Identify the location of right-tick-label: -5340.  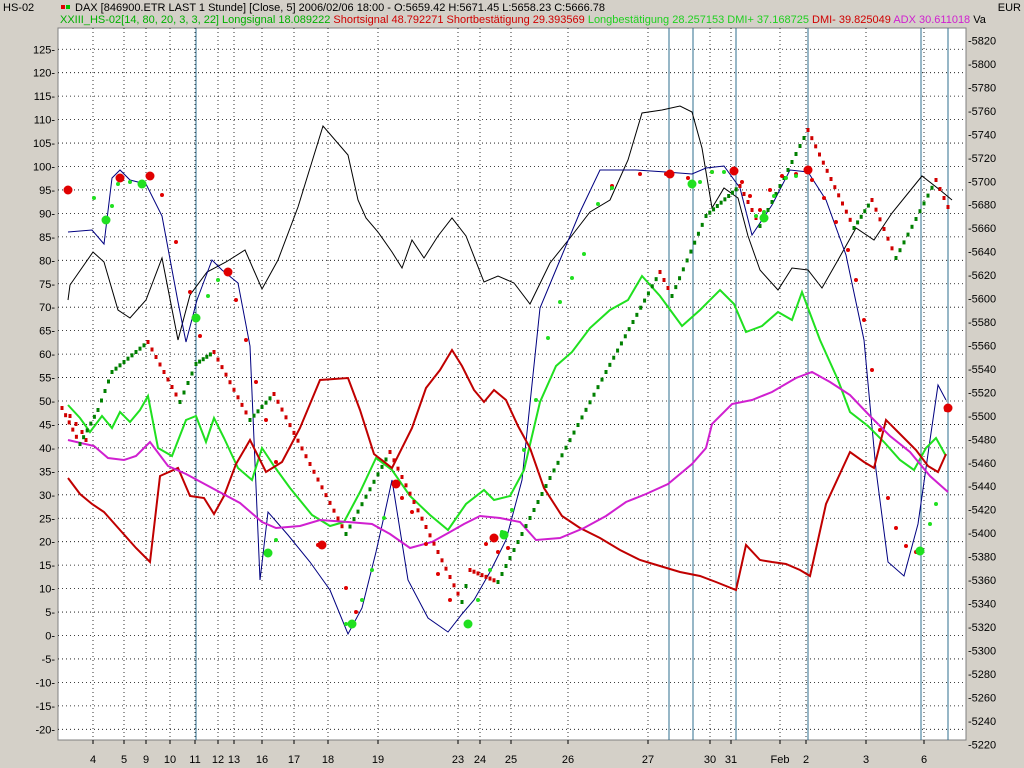
(982, 605).